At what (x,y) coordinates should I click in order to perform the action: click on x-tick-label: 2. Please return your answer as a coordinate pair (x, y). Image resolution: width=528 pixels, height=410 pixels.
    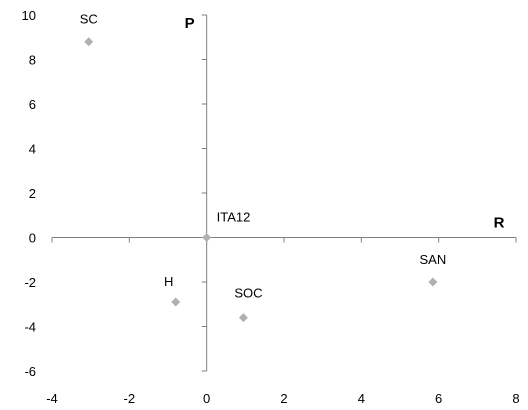
    Looking at the image, I should click on (283, 398).